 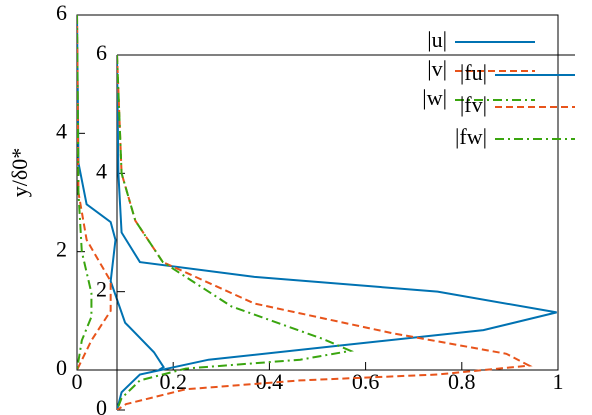 What do you see at coordinates (473, 72) in the screenshot?
I see `legend-label: |fu|` at bounding box center [473, 72].